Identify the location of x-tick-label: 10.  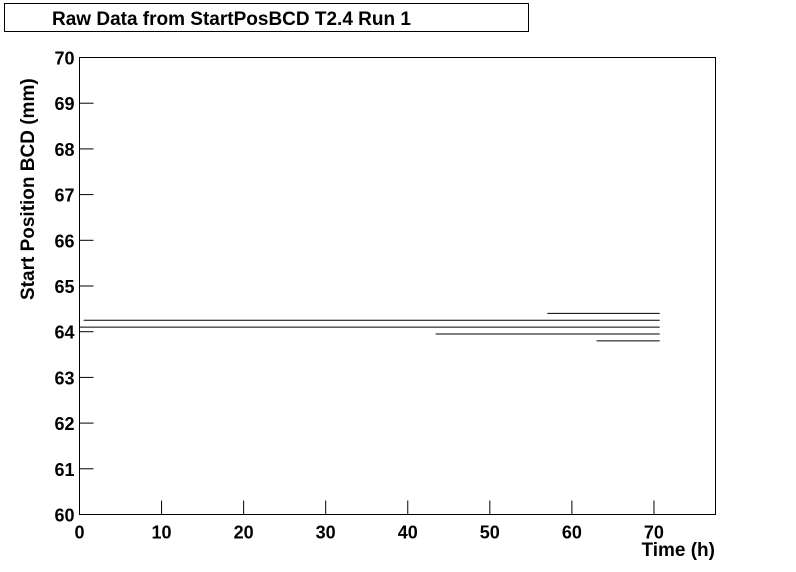
(162, 533).